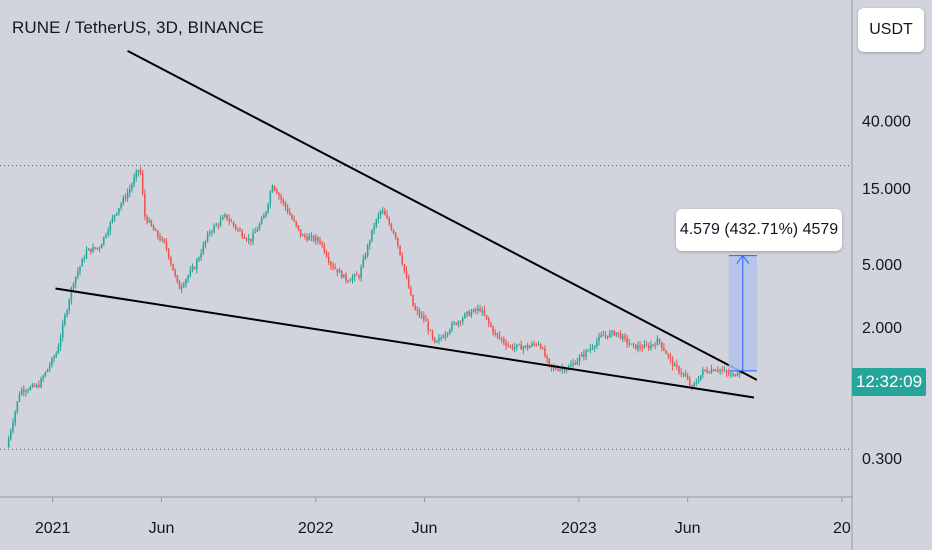 The image size is (932, 550). What do you see at coordinates (882, 328) in the screenshot?
I see `y-tick-label: 2.000` at bounding box center [882, 328].